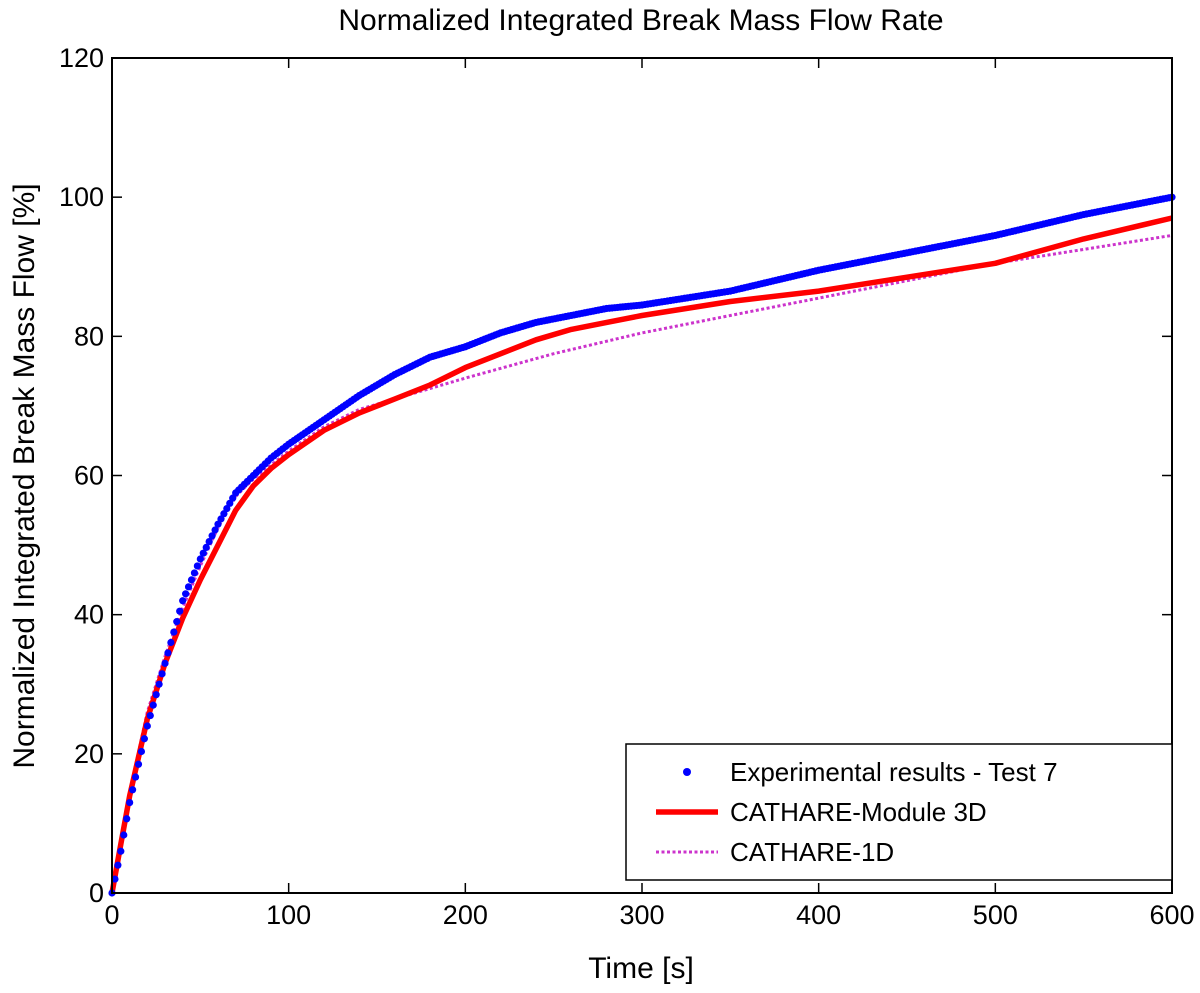 This screenshot has width=1200, height=993. I want to click on x-tick-label: 300, so click(641, 915).